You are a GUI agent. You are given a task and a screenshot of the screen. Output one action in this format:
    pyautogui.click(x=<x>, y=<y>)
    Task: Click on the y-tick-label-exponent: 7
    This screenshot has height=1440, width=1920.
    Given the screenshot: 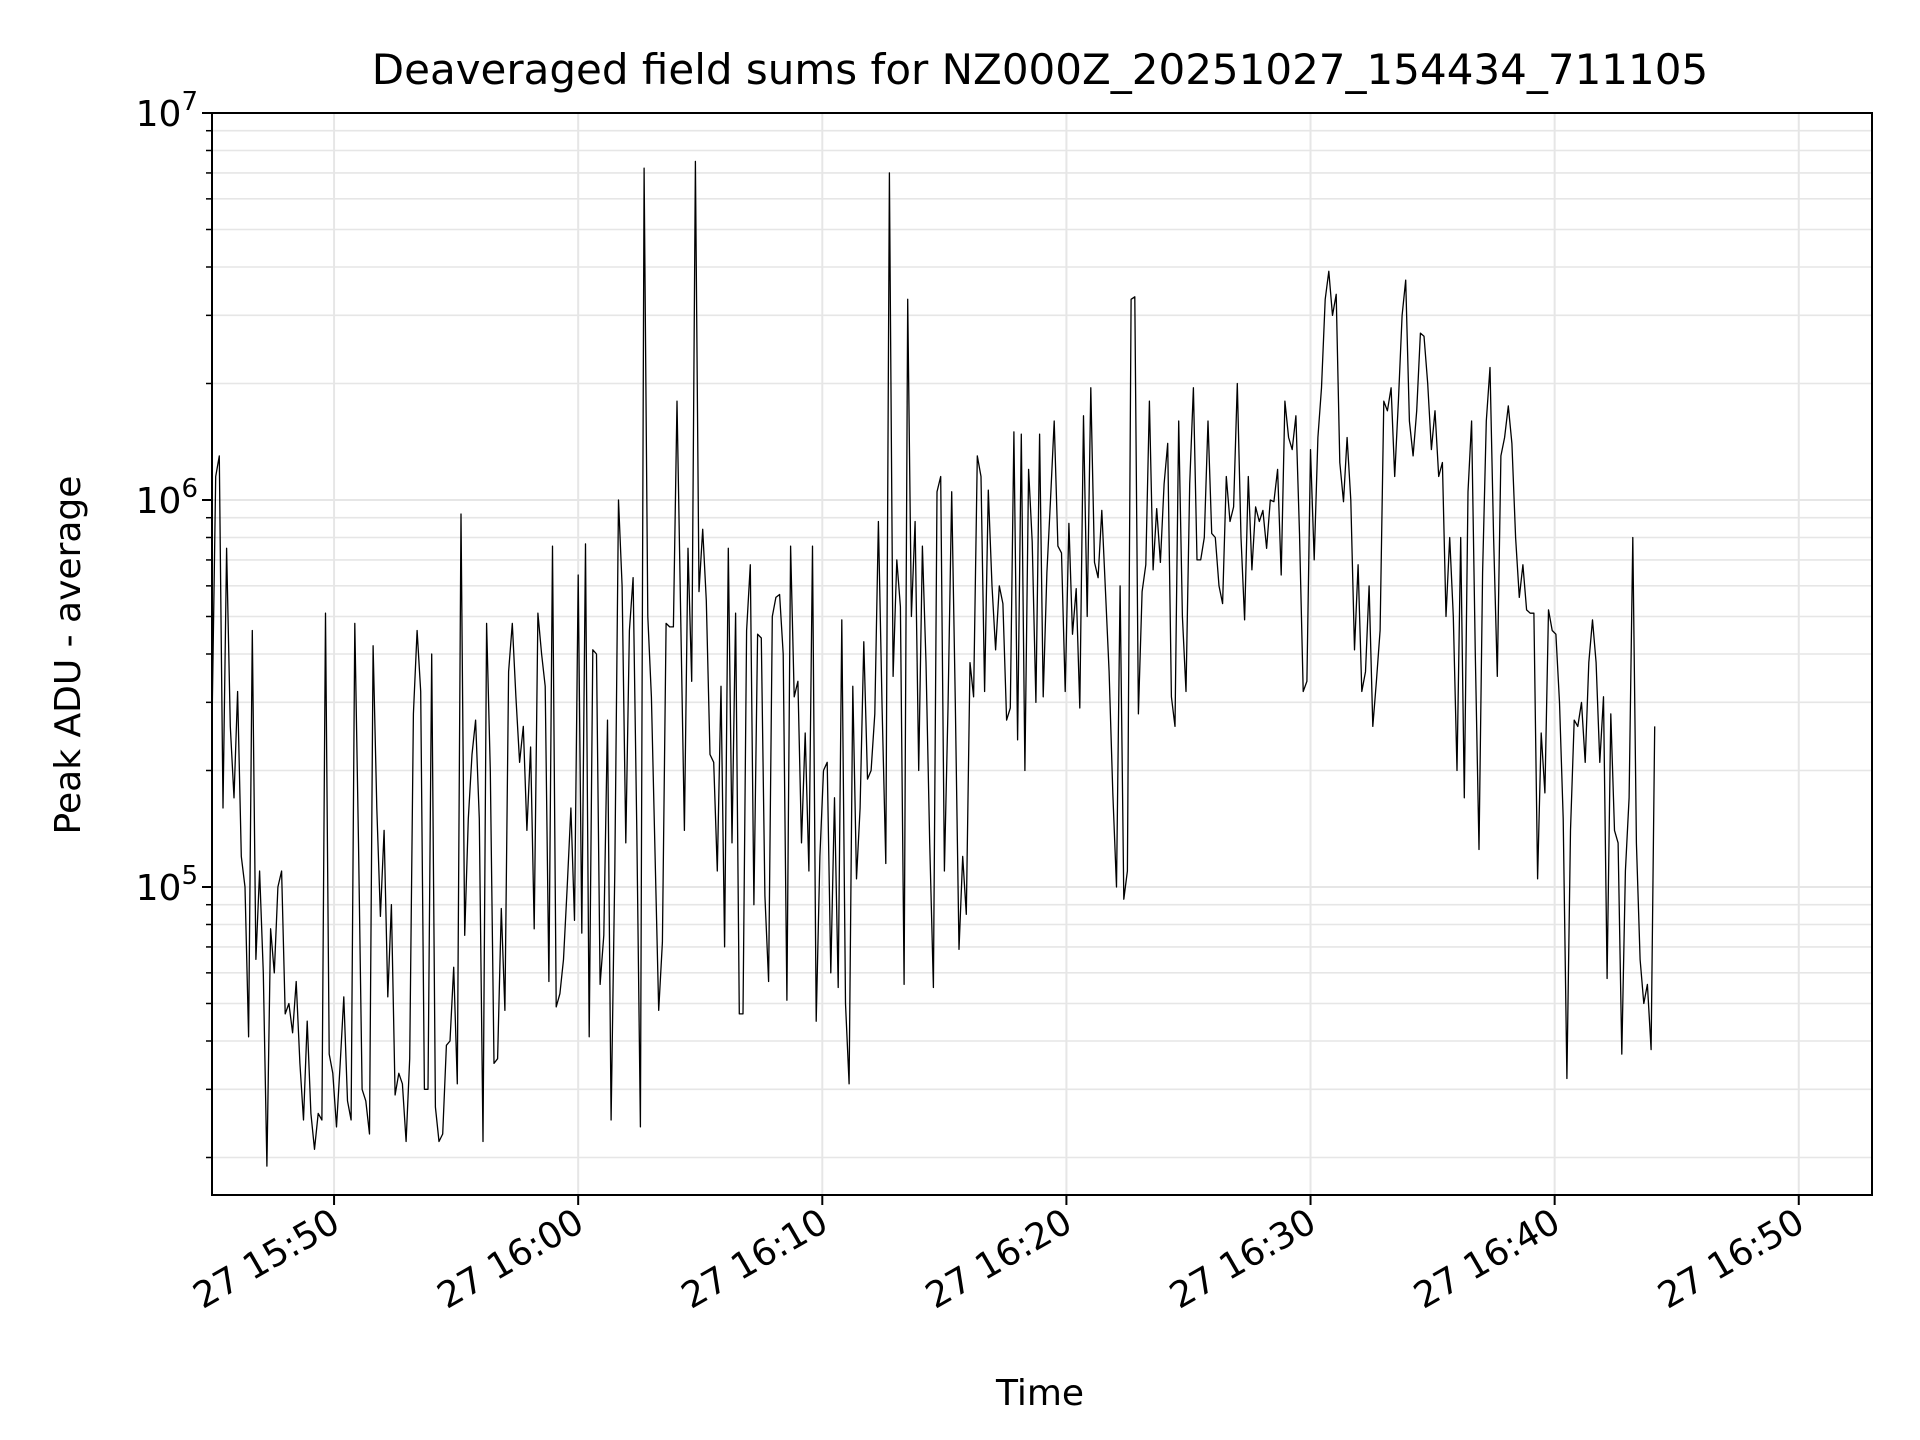 What is the action you would take?
    pyautogui.click(x=189, y=102)
    